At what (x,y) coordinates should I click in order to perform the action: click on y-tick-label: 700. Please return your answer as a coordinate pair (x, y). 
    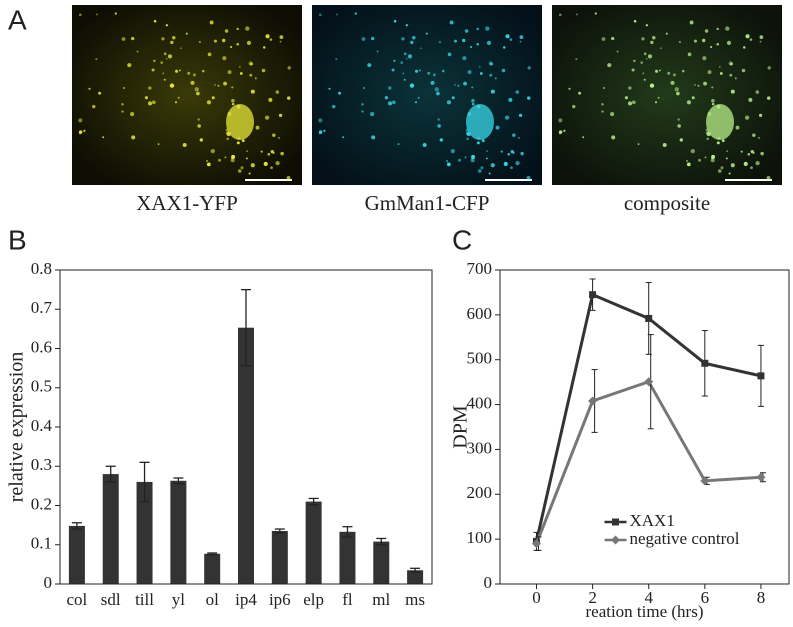
    Looking at the image, I should click on (480, 268).